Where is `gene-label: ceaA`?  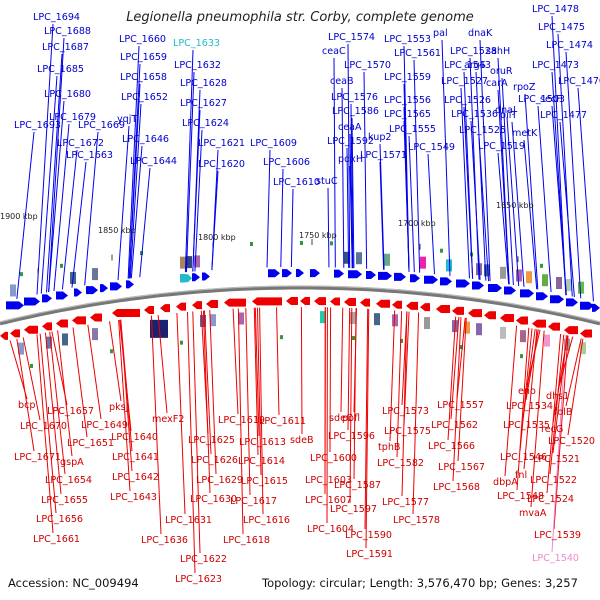
gene-label: ceaA is located at coordinates (350, 127).